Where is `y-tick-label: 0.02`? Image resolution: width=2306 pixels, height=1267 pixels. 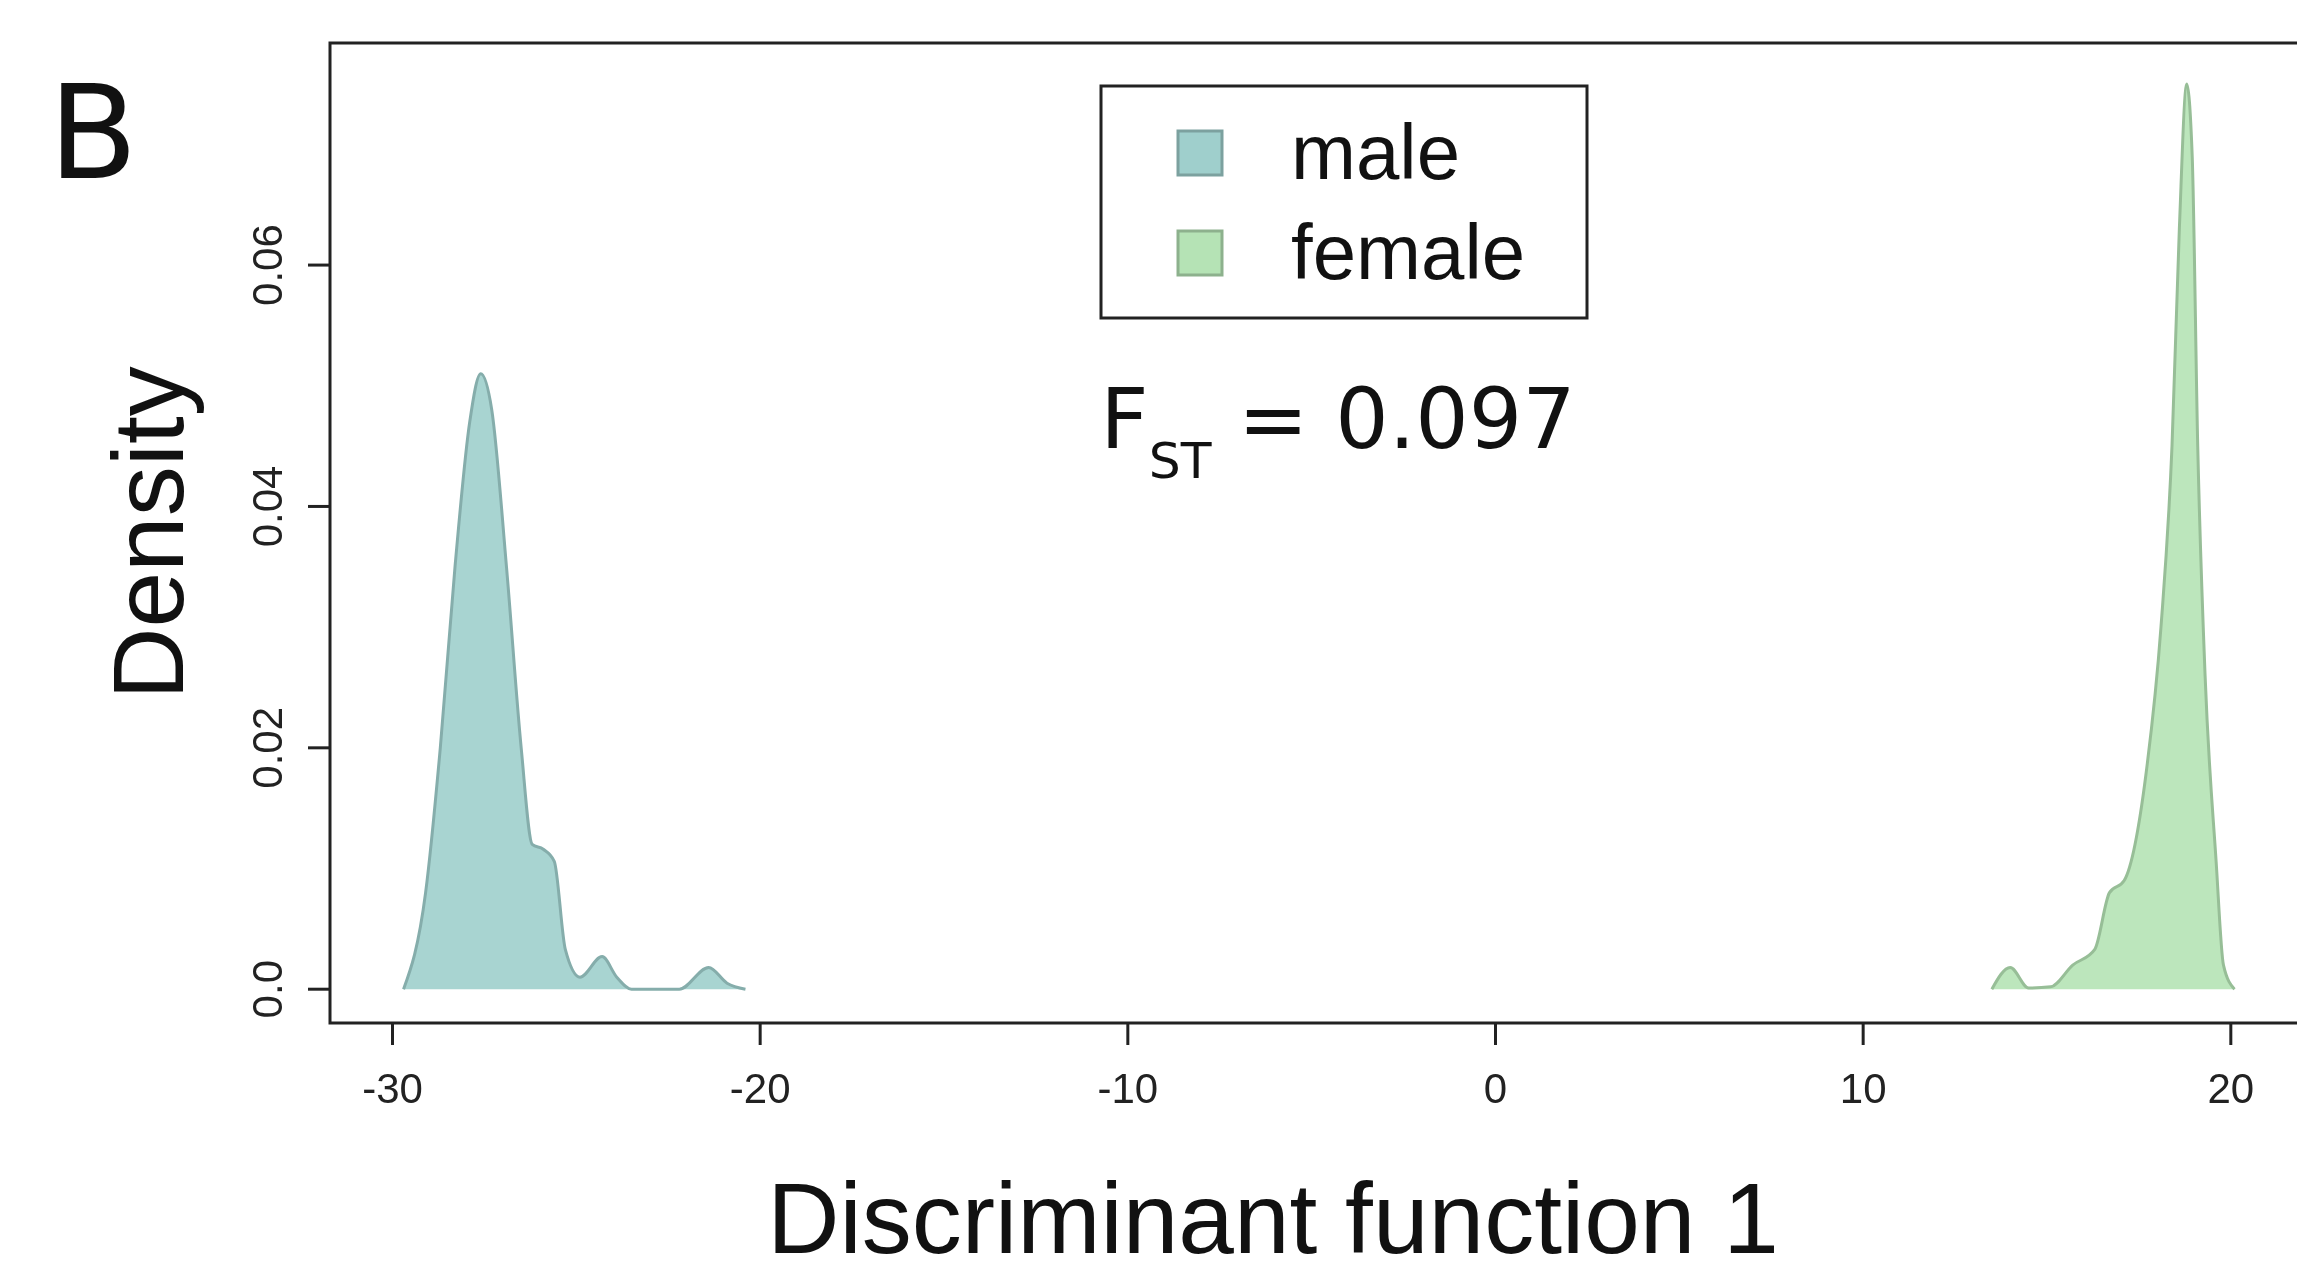 y-tick-label: 0.02 is located at coordinates (267, 747).